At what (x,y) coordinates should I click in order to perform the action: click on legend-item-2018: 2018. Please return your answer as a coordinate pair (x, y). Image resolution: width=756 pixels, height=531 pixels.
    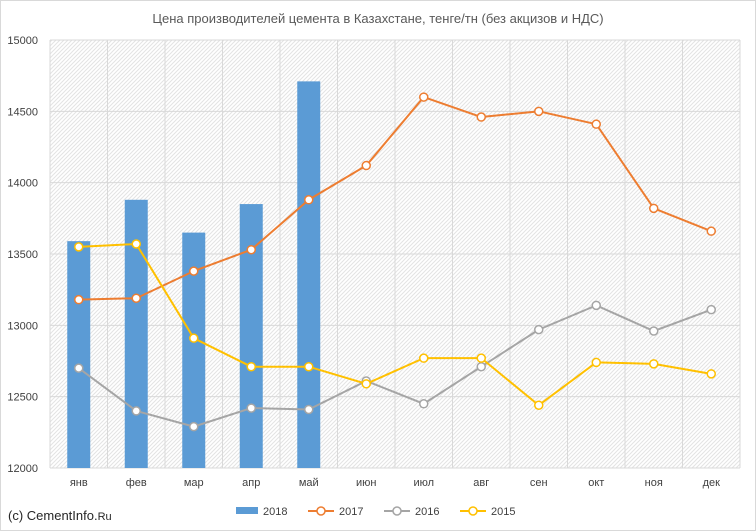
    Looking at the image, I should click on (261, 512).